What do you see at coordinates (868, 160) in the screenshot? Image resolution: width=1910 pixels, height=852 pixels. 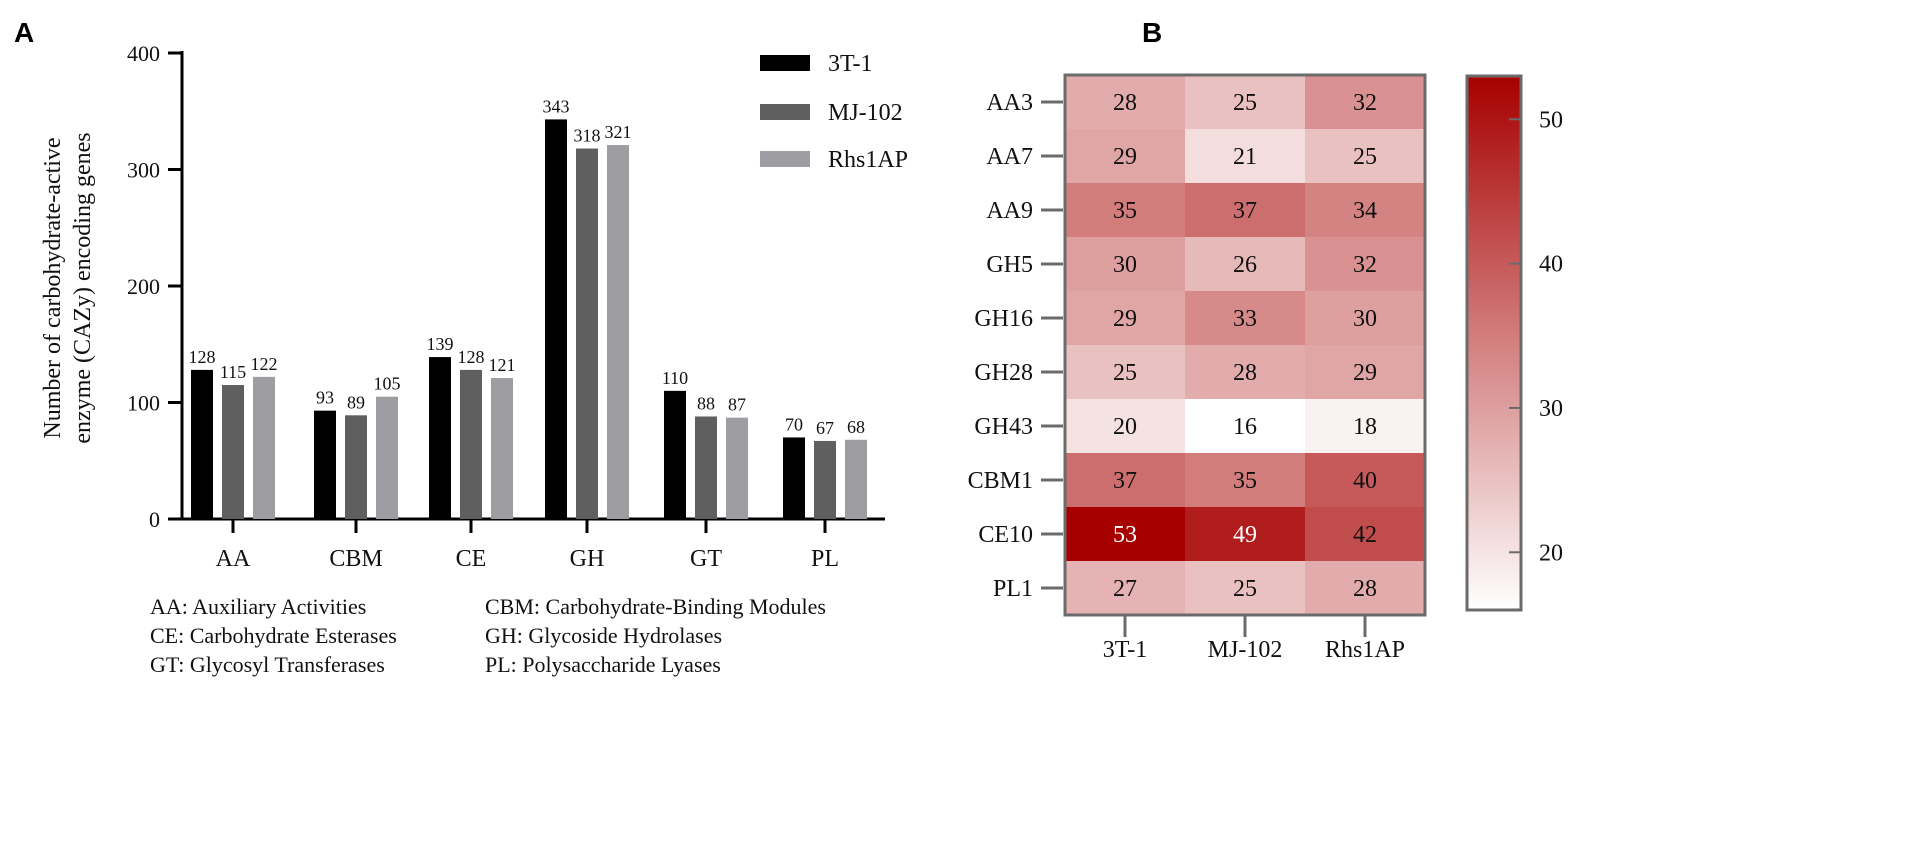 I see `legend-label: Rhs1AP` at bounding box center [868, 160].